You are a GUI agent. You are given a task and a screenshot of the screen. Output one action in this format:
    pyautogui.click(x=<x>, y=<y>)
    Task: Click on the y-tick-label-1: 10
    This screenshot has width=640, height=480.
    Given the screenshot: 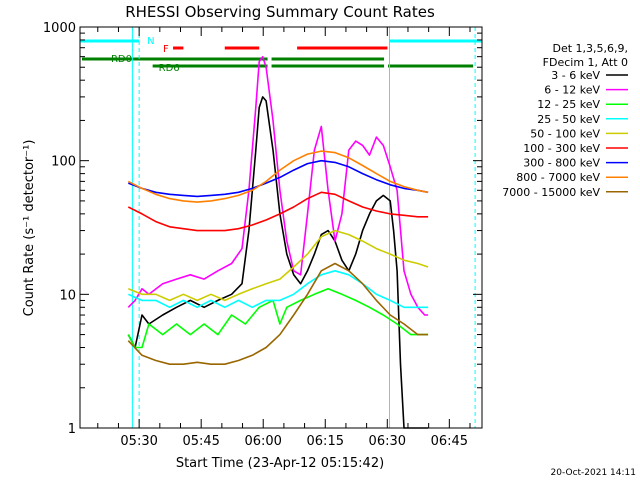 What is the action you would take?
    pyautogui.click(x=67, y=295)
    